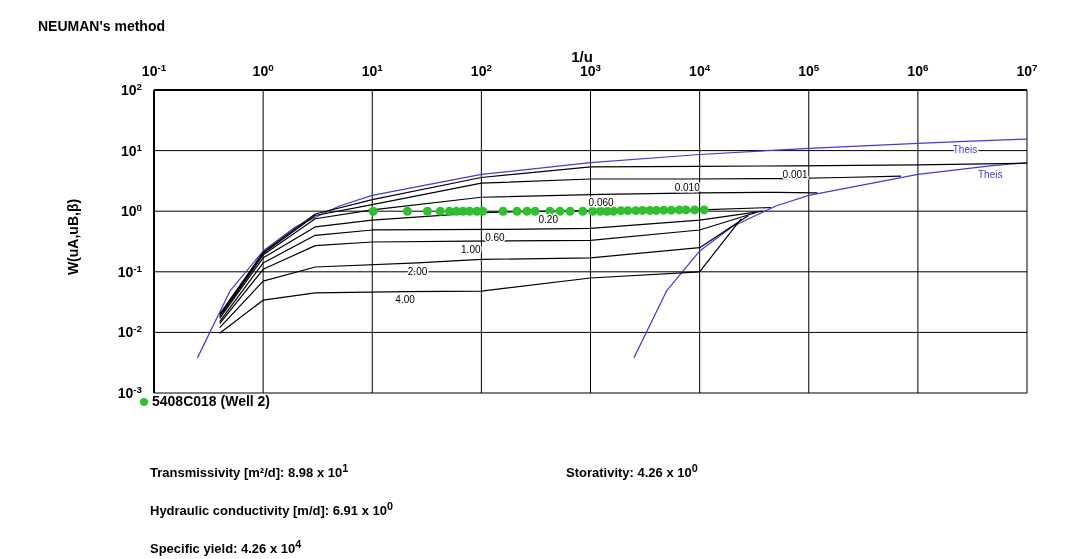 The image size is (1071, 559). What do you see at coordinates (211, 401) in the screenshot?
I see `legend-label: 5408C018 (Well 2)` at bounding box center [211, 401].